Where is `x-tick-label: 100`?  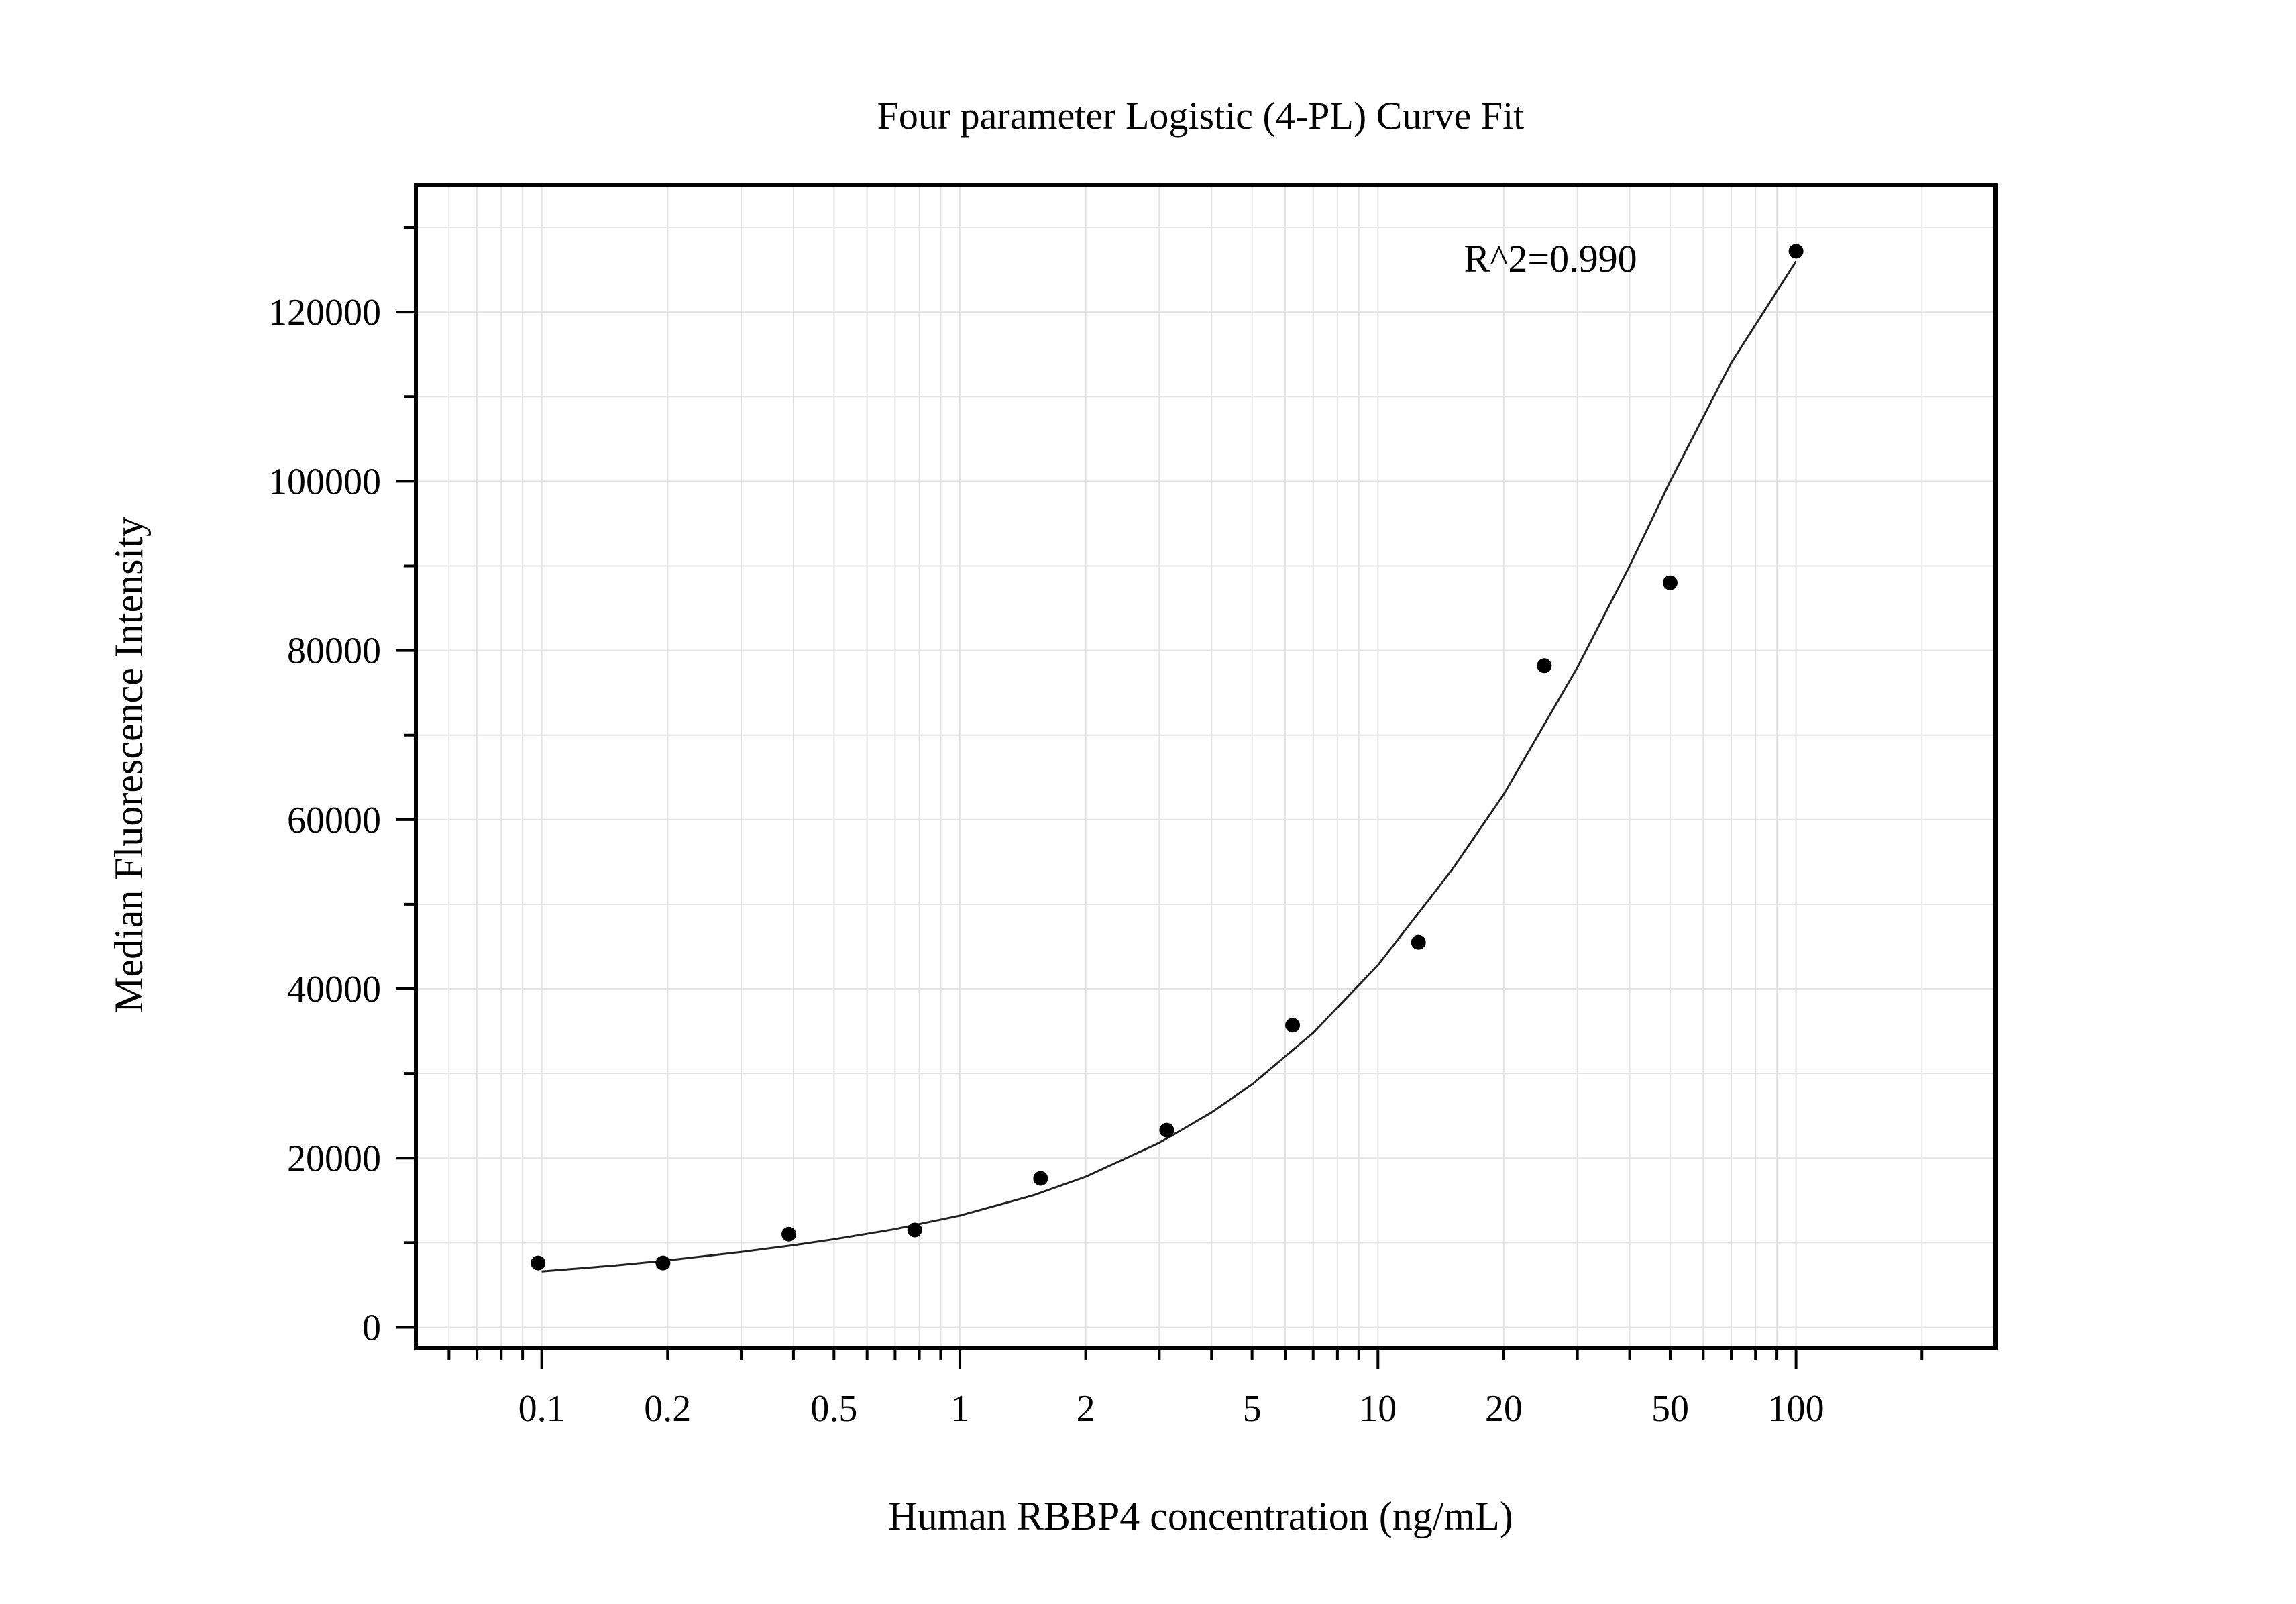 x-tick-label: 100 is located at coordinates (1796, 1409).